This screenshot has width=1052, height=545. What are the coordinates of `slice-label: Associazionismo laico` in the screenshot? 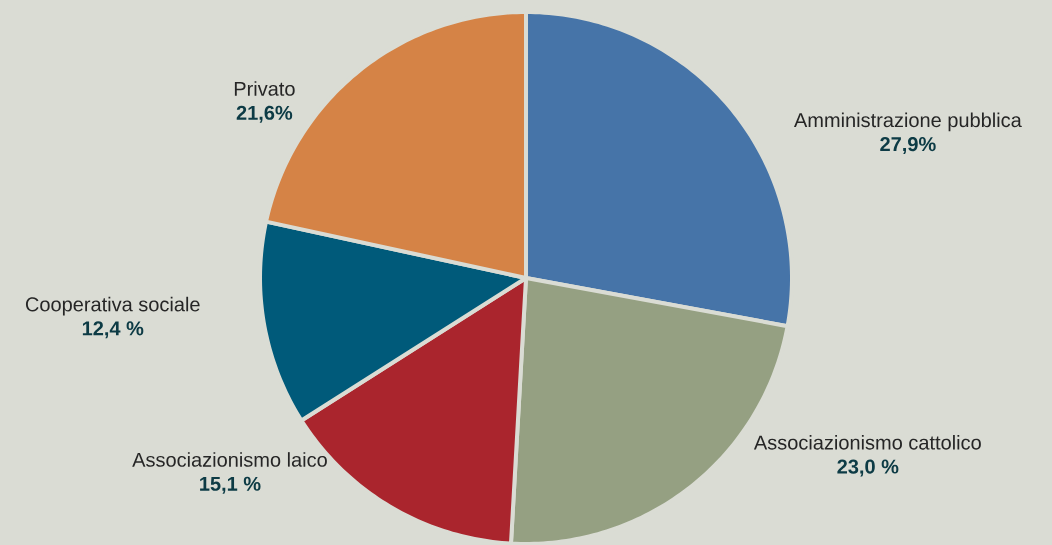 It's located at (229, 459).